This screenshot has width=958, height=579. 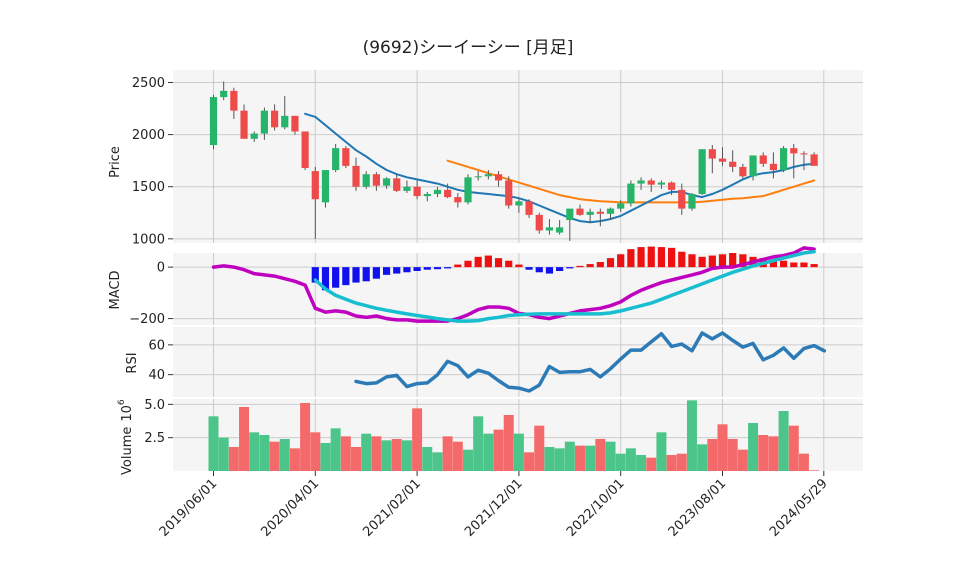 I want to click on y-tick-label: 2.5, so click(x=154, y=438).